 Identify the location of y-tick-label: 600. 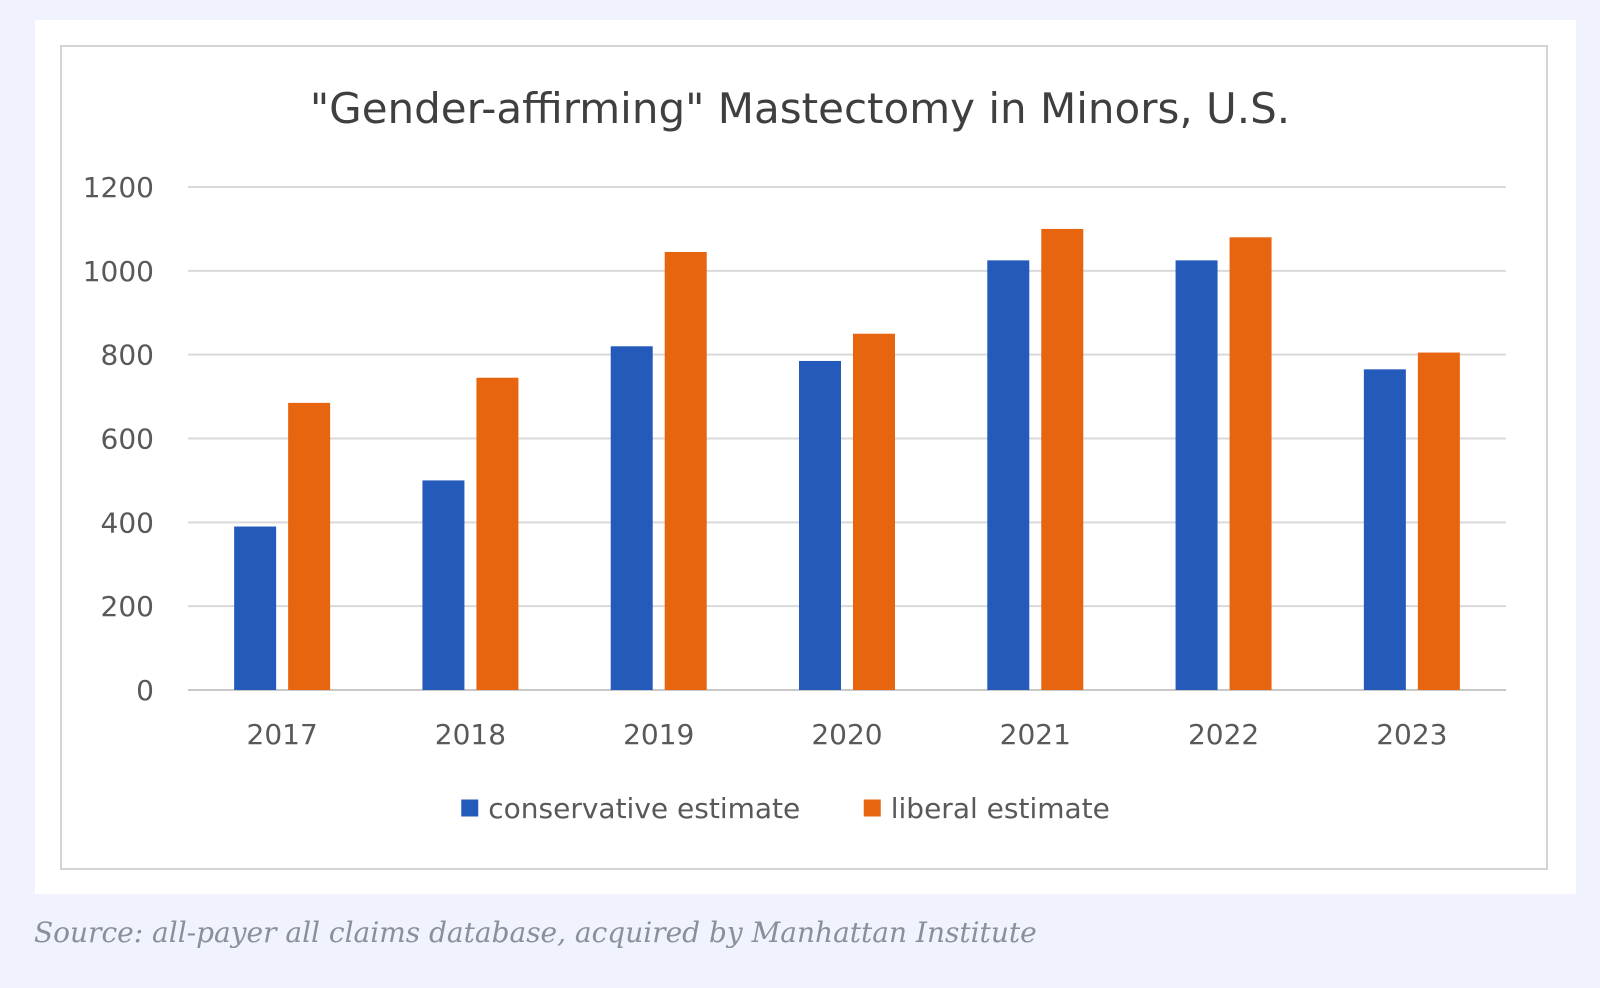
(127, 439).